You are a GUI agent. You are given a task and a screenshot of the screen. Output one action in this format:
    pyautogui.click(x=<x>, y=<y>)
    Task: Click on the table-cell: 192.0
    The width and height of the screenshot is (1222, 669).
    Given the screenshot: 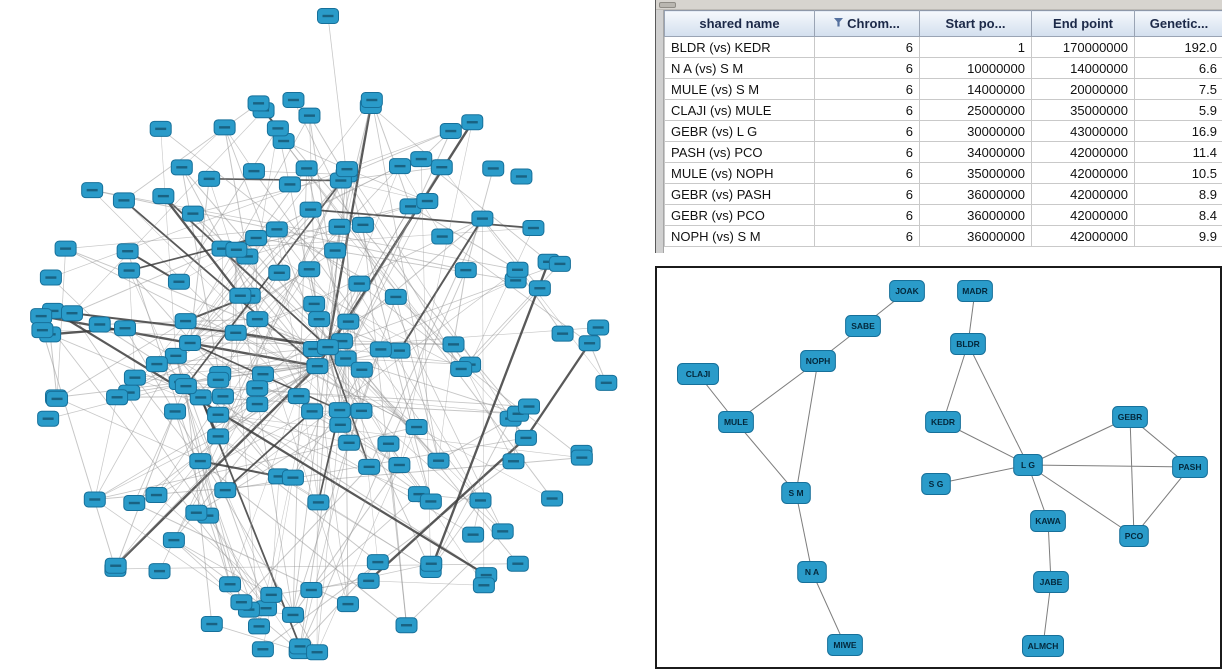 What is the action you would take?
    pyautogui.click(x=1178, y=47)
    